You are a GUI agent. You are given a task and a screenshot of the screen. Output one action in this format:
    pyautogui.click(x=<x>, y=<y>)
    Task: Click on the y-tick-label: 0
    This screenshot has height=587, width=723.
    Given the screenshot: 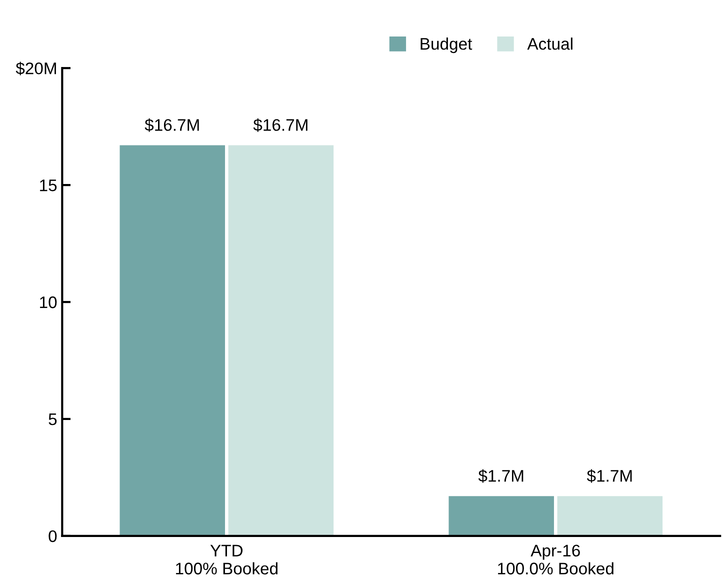 What is the action you would take?
    pyautogui.click(x=52, y=536)
    